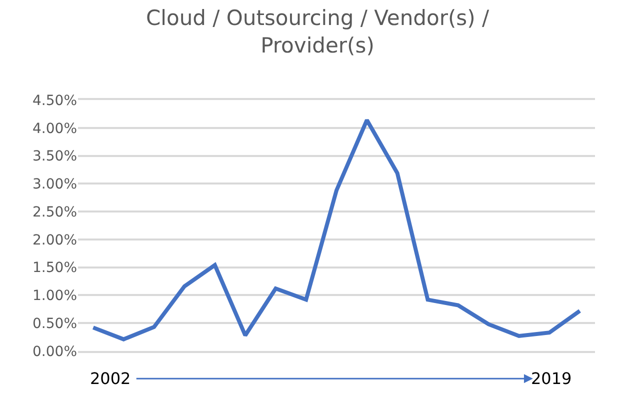 The image size is (635, 419). I want to click on y-tick-label: 4.00%, so click(54, 128).